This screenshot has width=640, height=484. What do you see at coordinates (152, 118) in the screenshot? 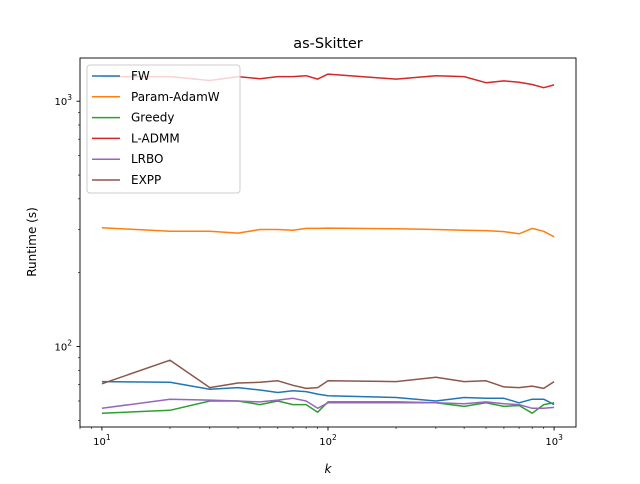
I see `legend-label-greedy: Greedy` at bounding box center [152, 118].